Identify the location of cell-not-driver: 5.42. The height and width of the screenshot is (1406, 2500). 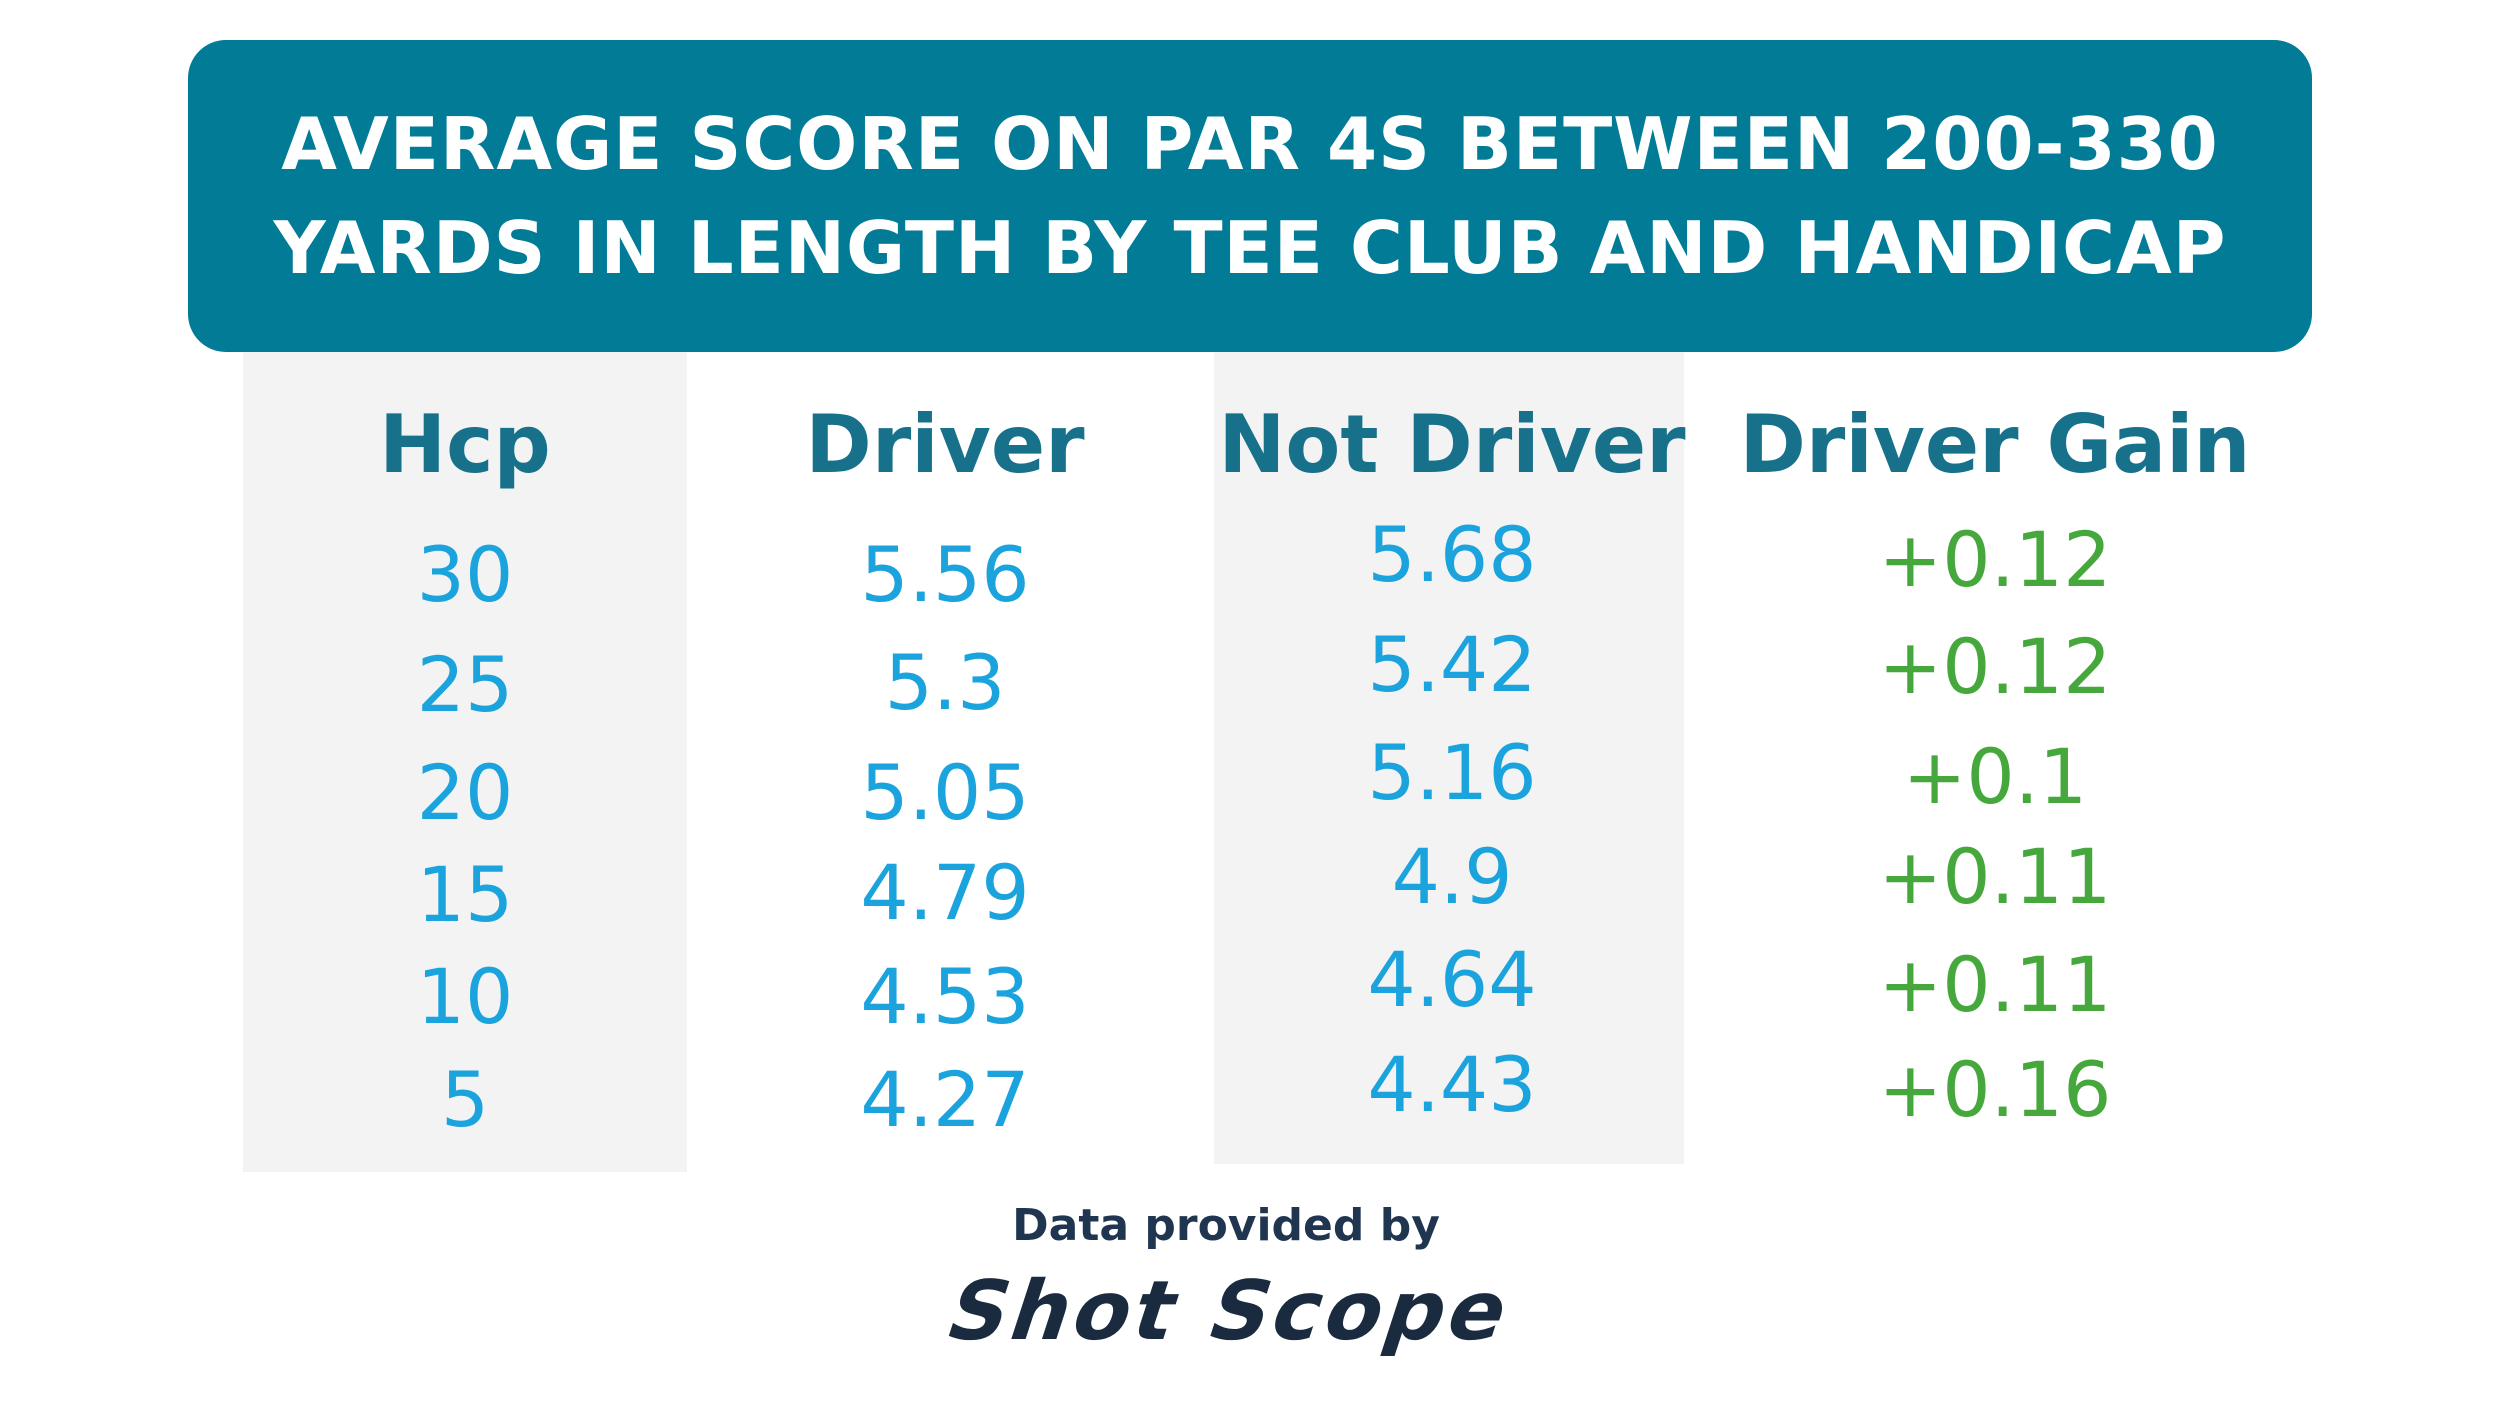
(1452, 664).